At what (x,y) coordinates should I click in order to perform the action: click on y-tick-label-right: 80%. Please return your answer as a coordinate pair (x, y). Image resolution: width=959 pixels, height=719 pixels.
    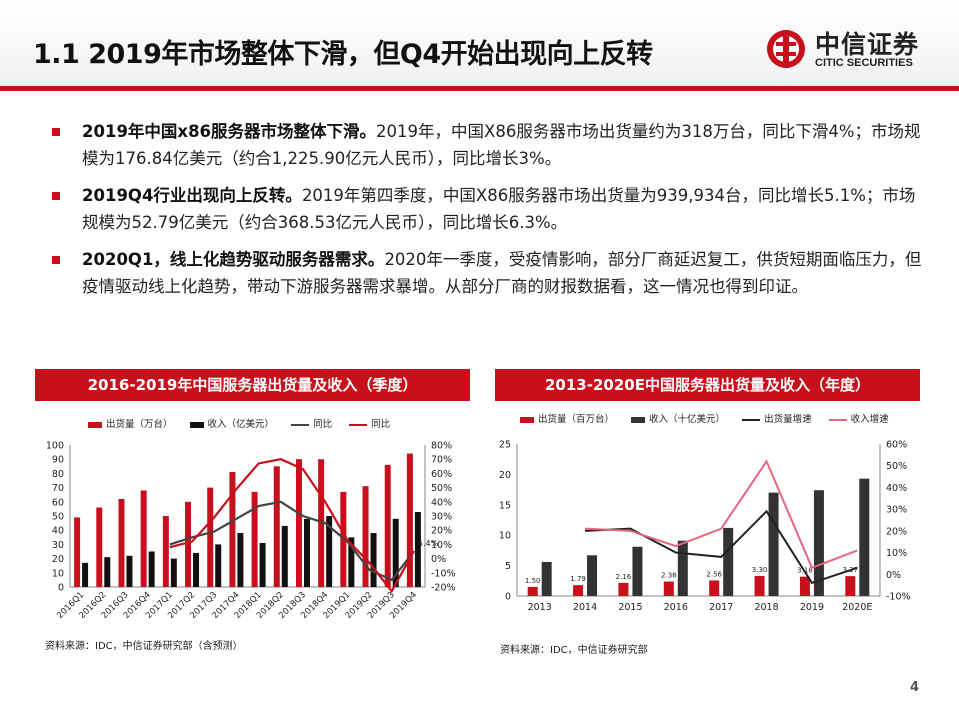
    Looking at the image, I should click on (441, 446).